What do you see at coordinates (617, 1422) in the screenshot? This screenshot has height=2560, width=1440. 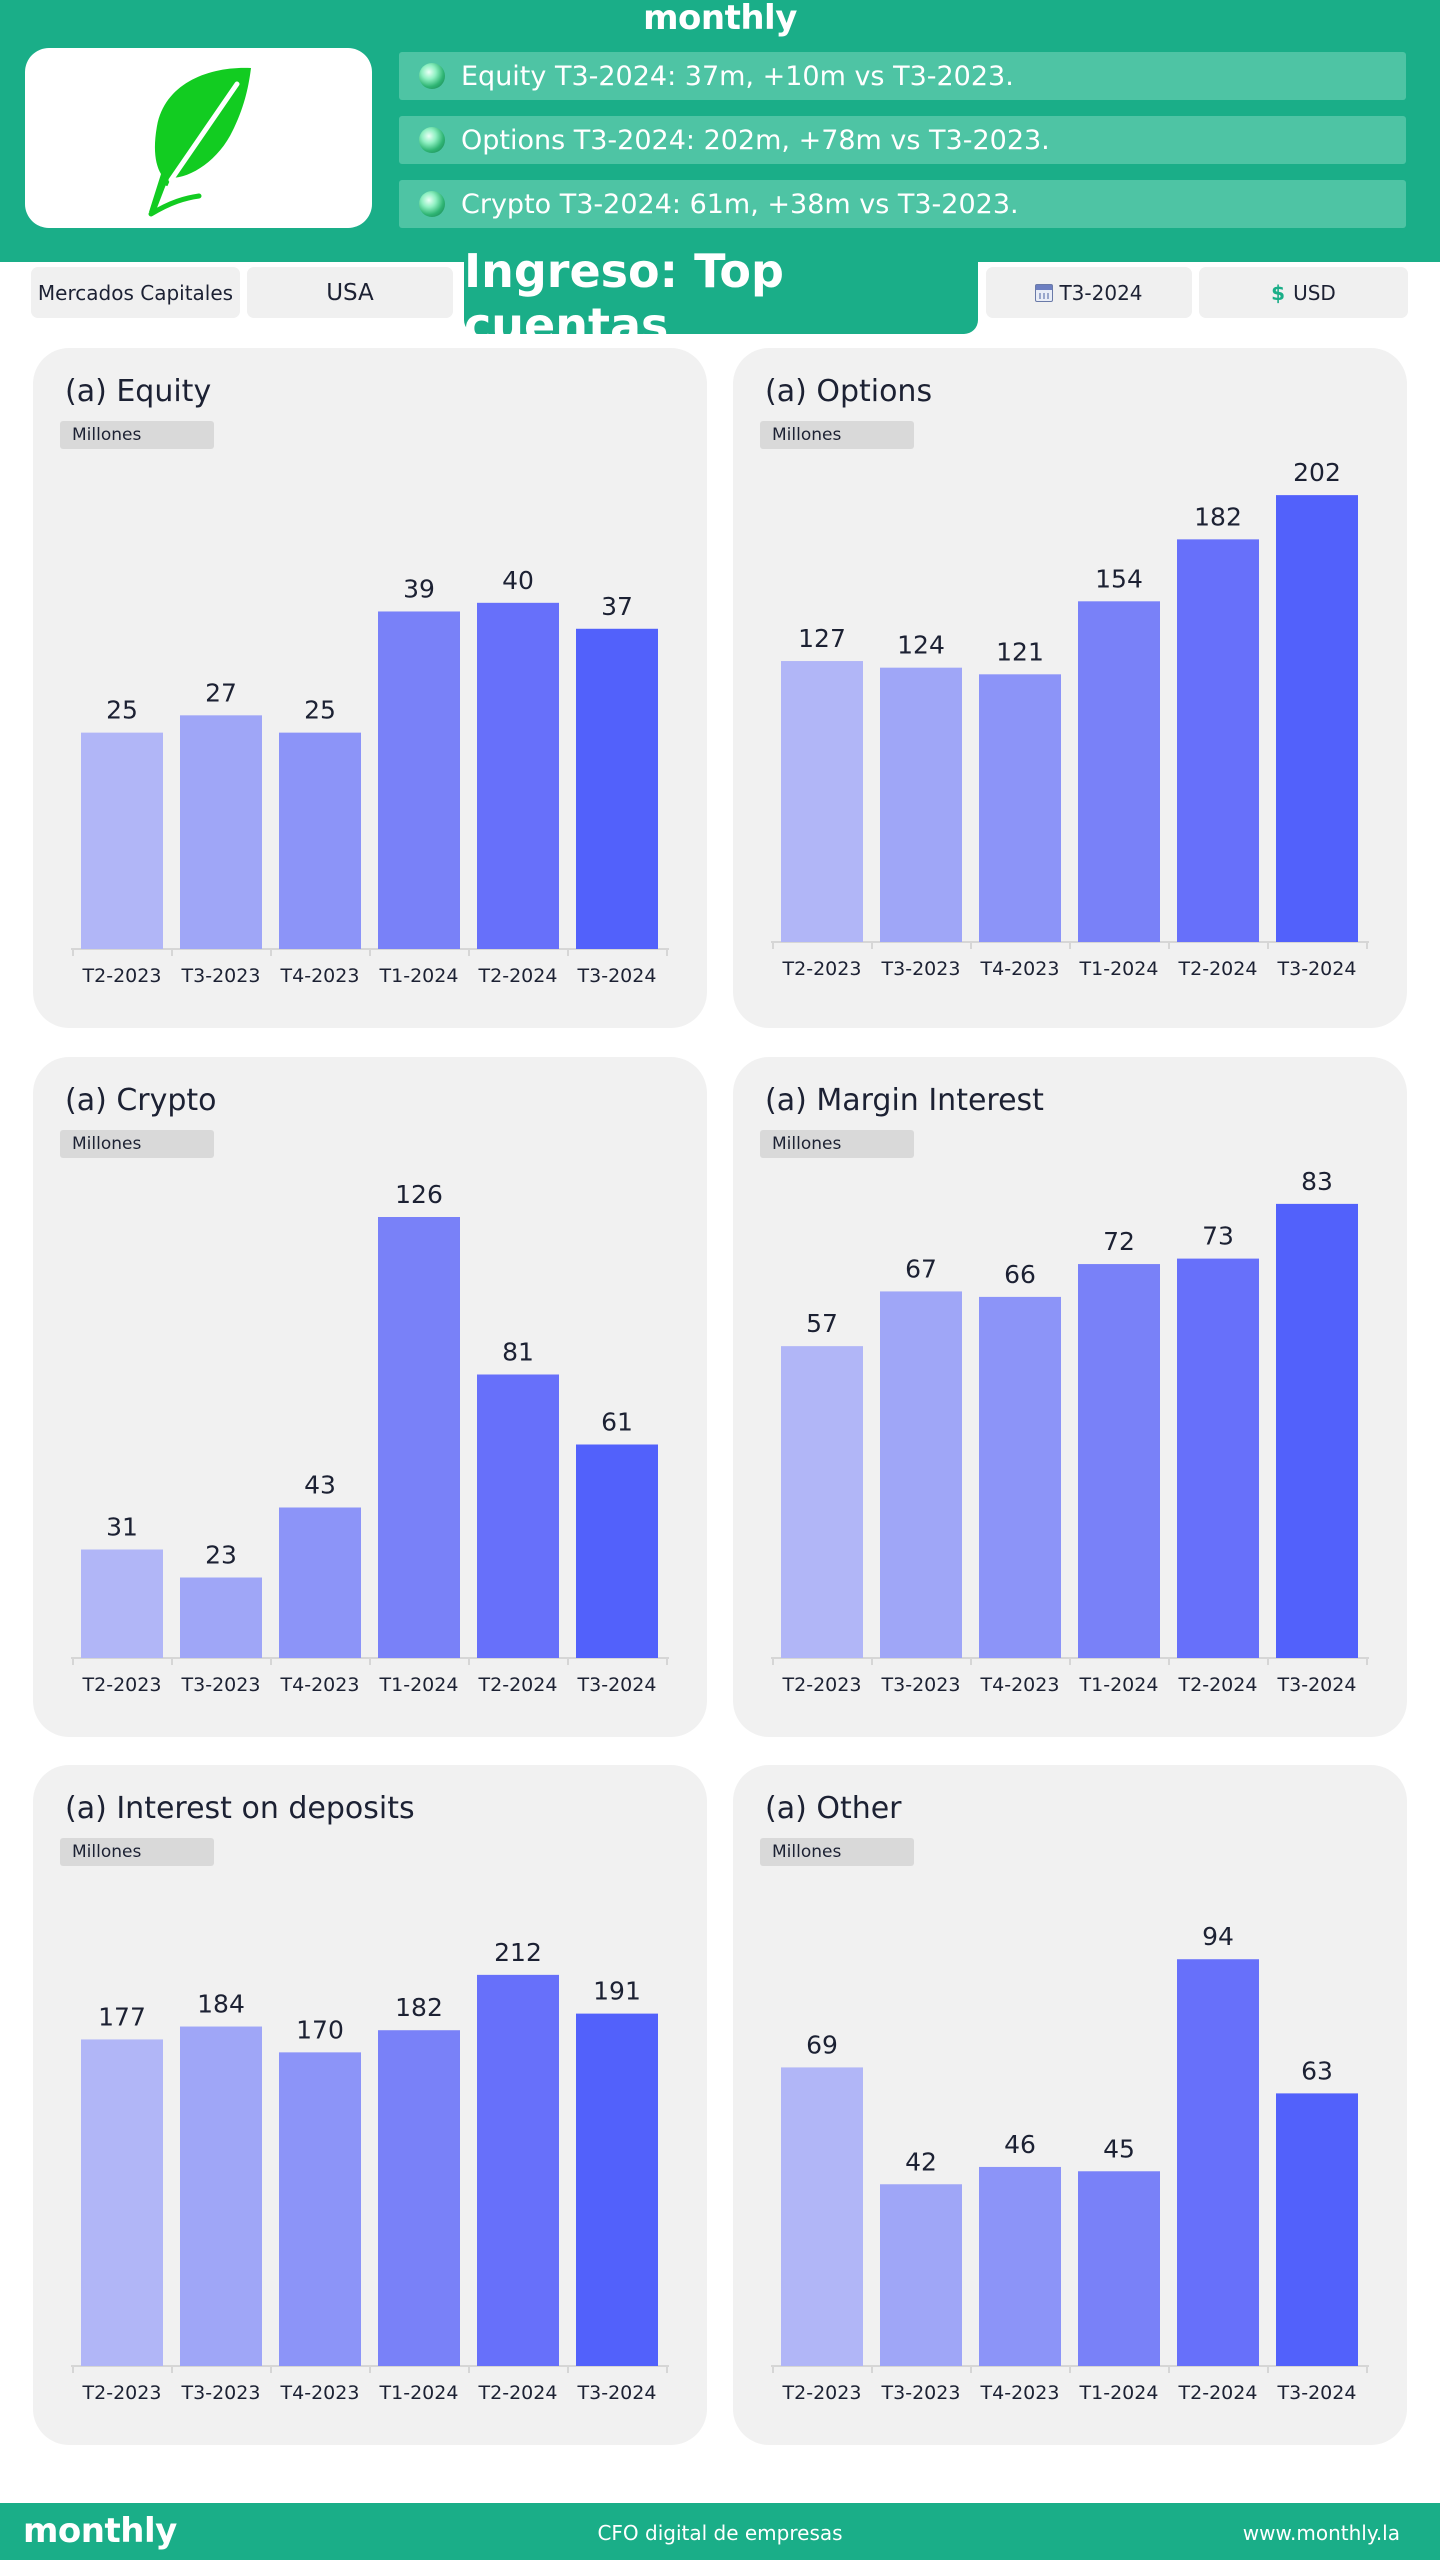 I see `bar-value-label: 61` at bounding box center [617, 1422].